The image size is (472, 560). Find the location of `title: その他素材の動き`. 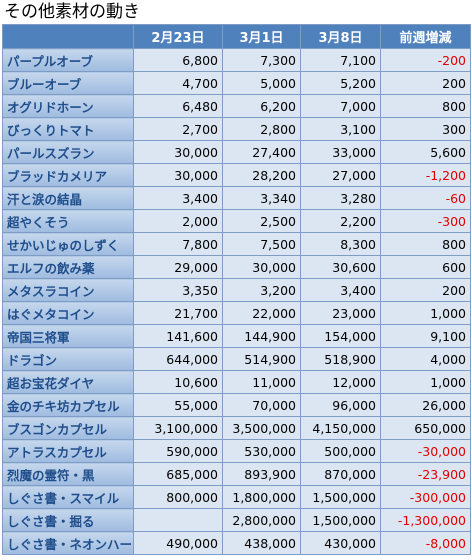

title: その他素材の動き is located at coordinates (72, 11).